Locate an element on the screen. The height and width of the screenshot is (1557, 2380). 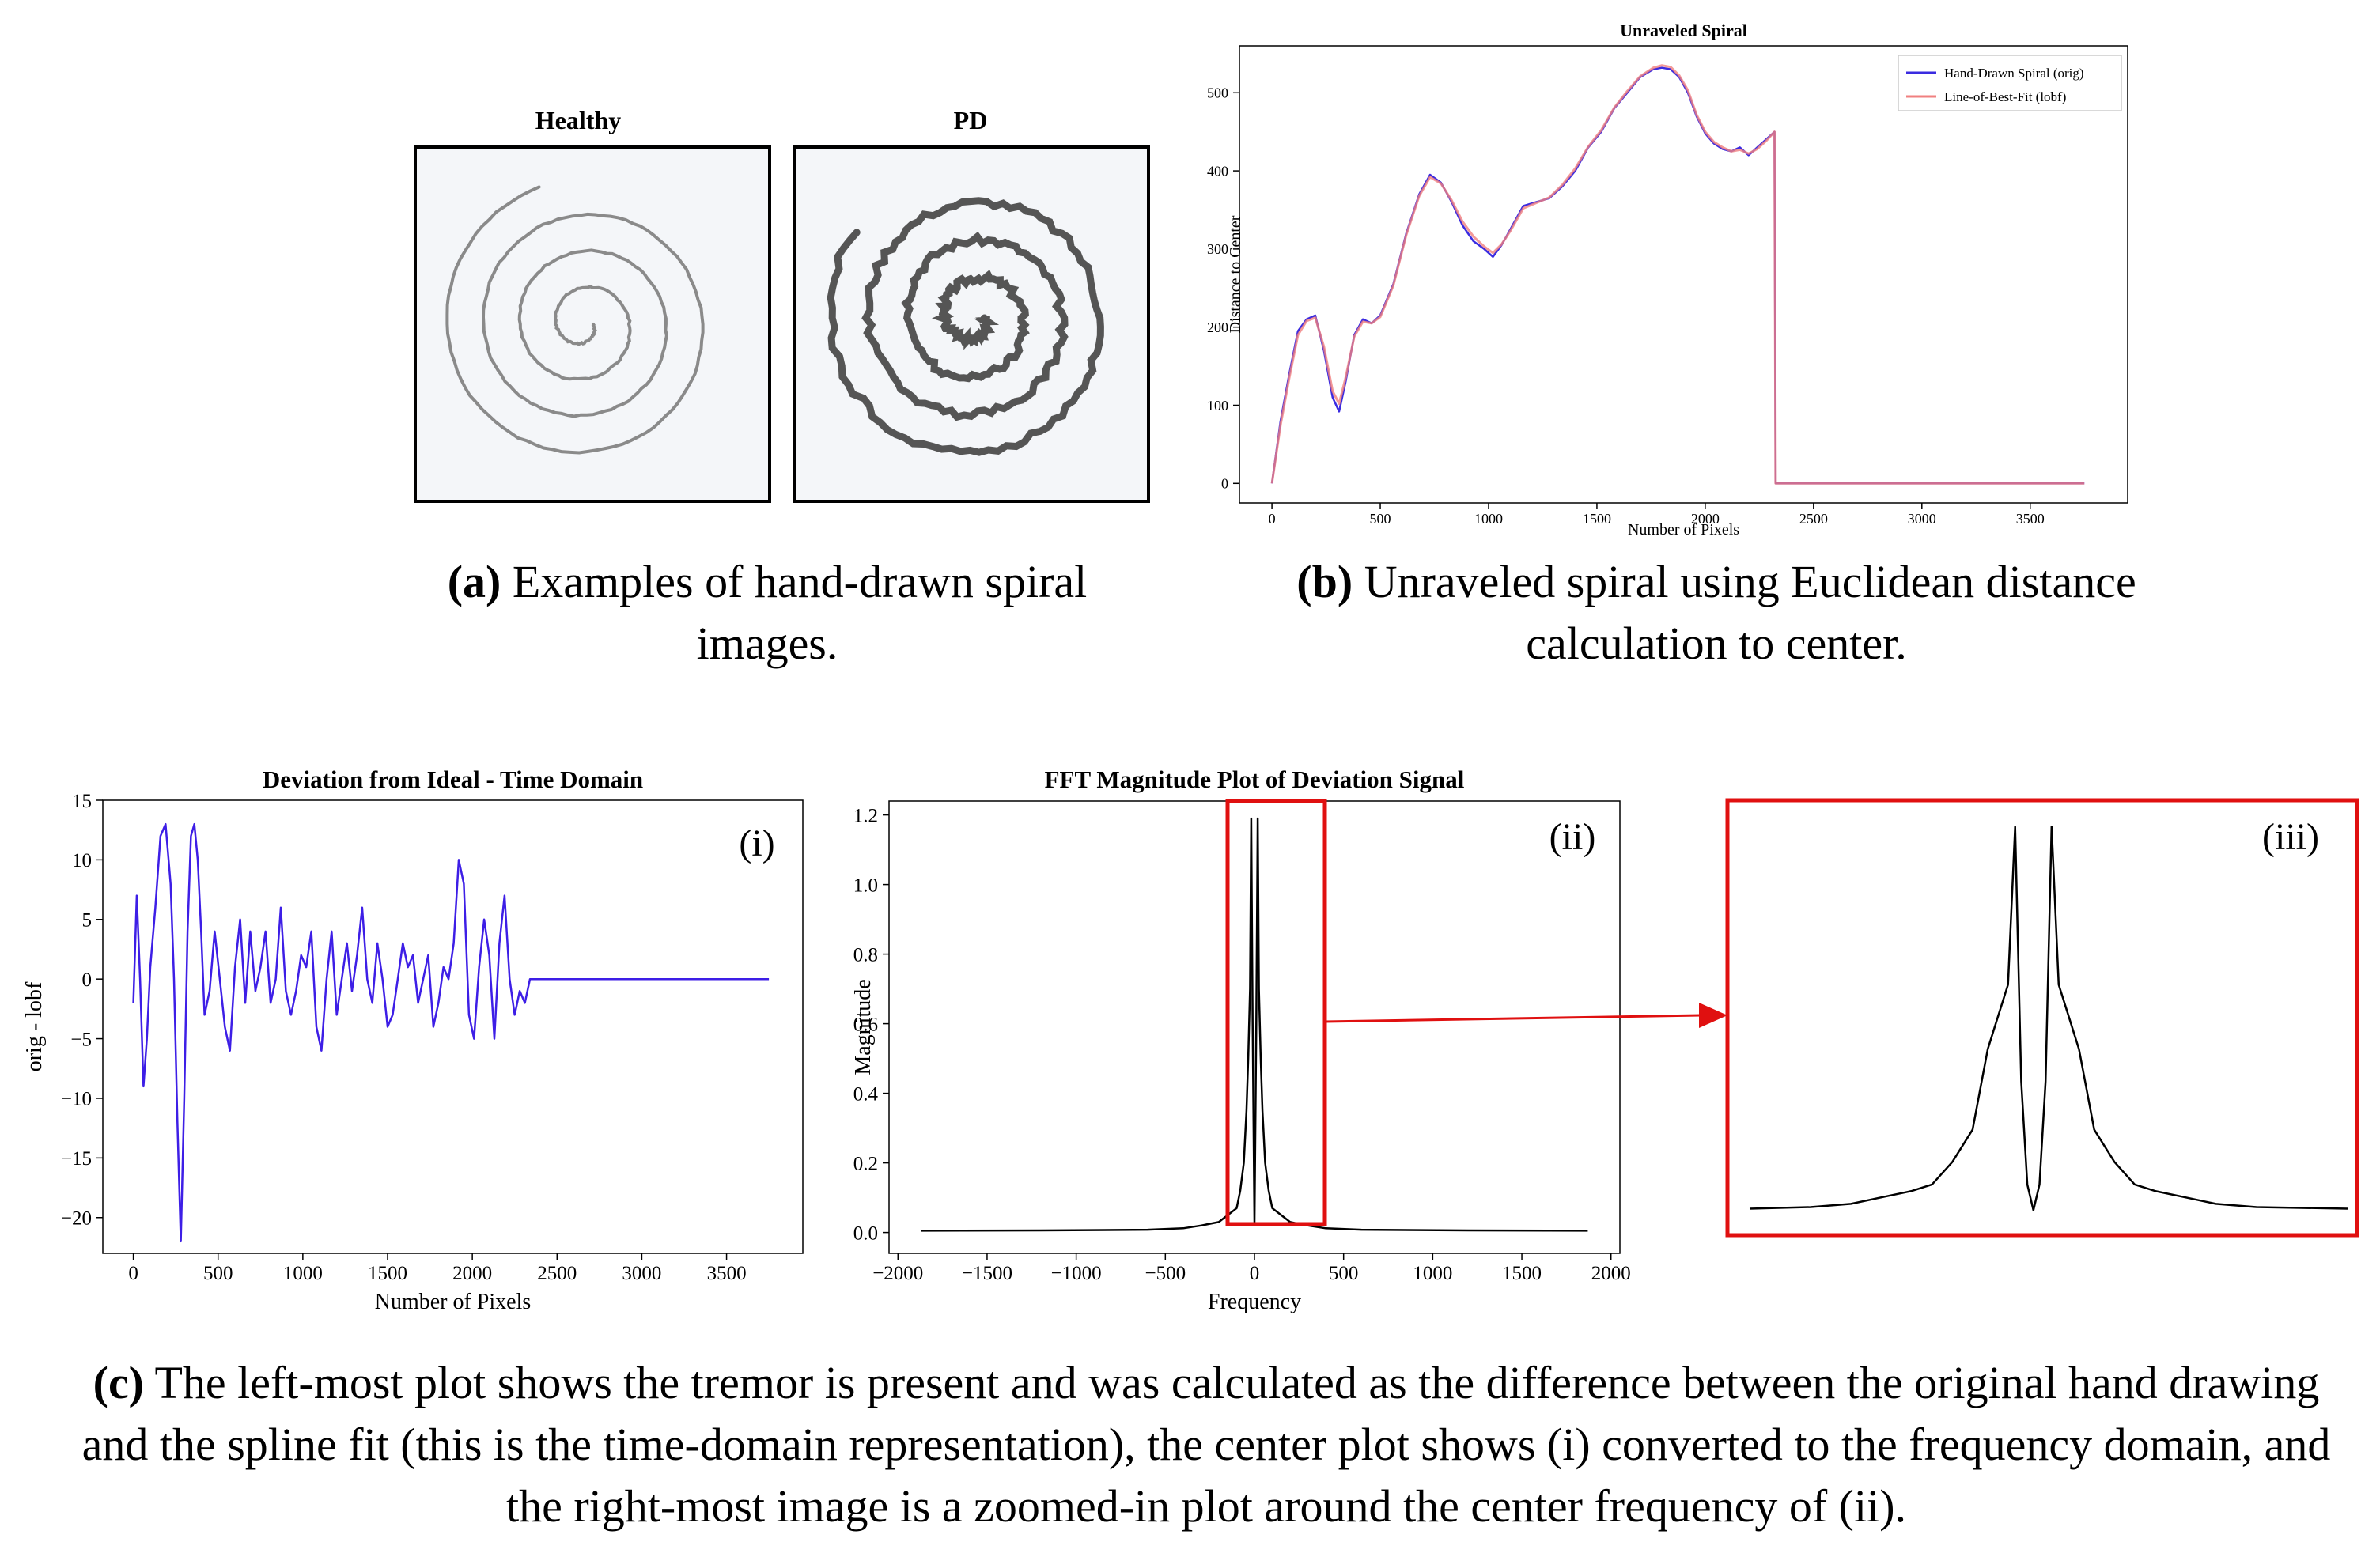
y-axis-label: orig - lobf is located at coordinates (34, 1026).